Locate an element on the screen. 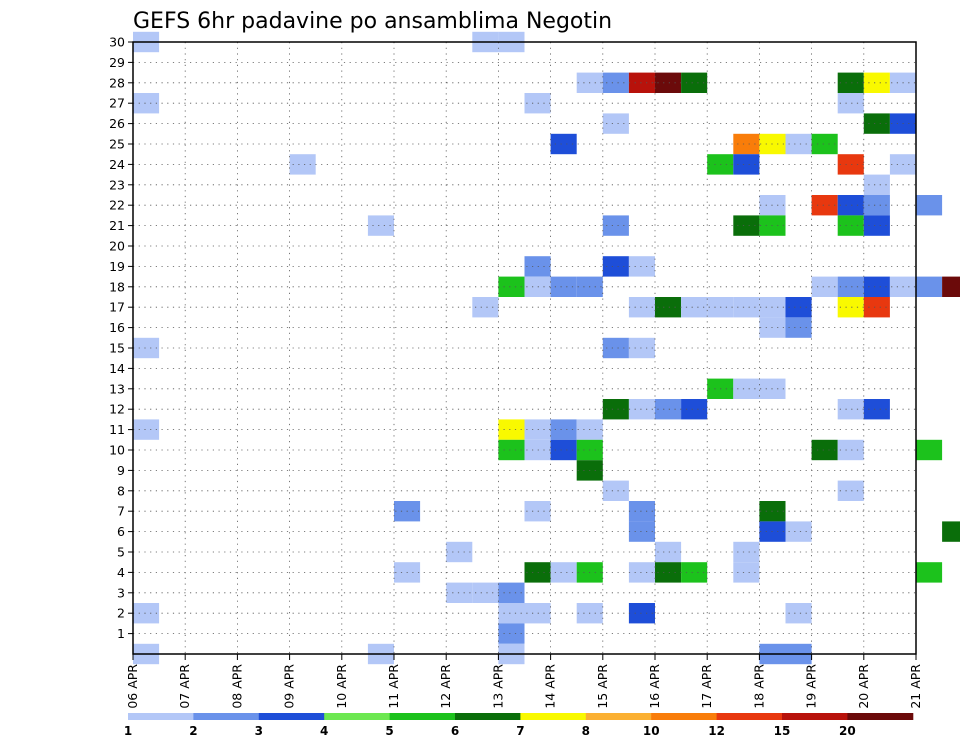 The image size is (960, 742). colorbar-label: 2 is located at coordinates (193, 731).